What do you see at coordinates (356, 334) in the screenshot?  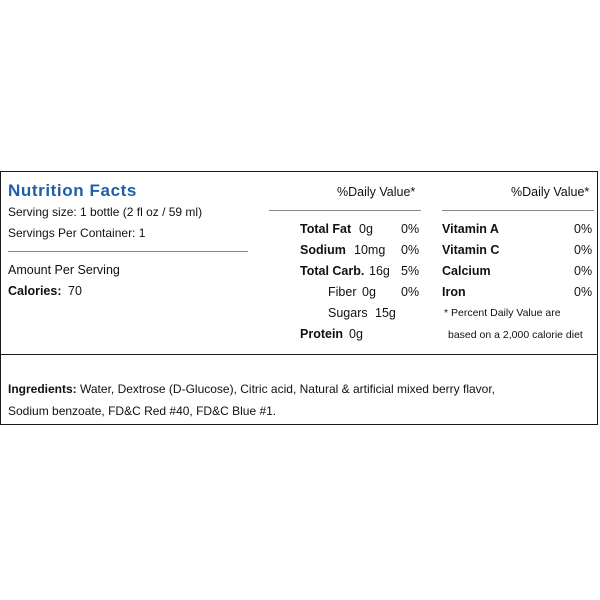 I see `protein-amount: 0g` at bounding box center [356, 334].